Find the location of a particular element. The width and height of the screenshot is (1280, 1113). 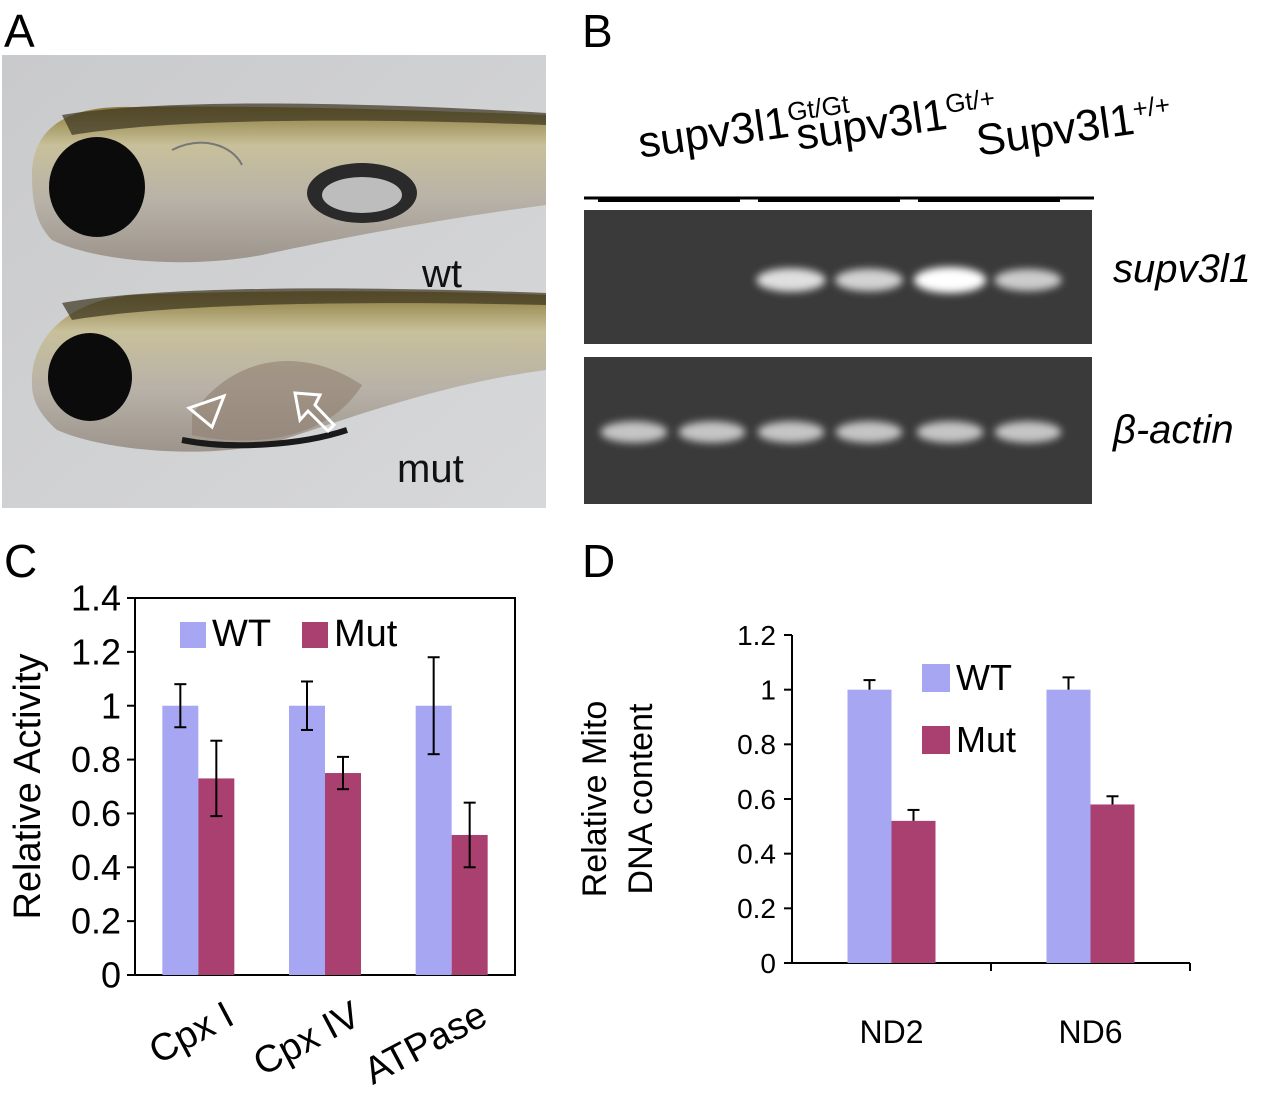

y-axis-label: Relative Mito is located at coordinates (595, 799).